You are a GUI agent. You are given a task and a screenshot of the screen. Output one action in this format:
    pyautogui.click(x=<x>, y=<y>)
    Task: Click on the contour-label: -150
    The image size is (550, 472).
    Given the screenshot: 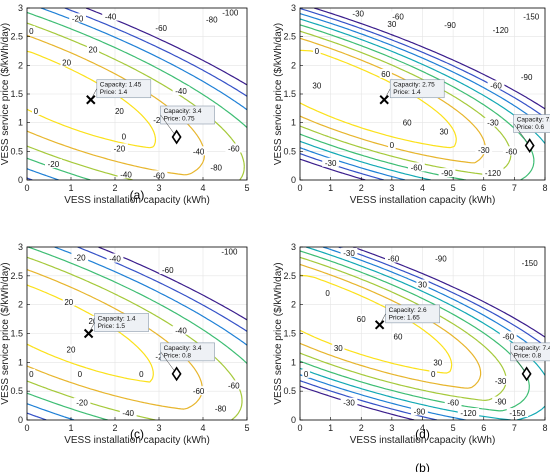 What is the action you would take?
    pyautogui.click(x=531, y=17)
    